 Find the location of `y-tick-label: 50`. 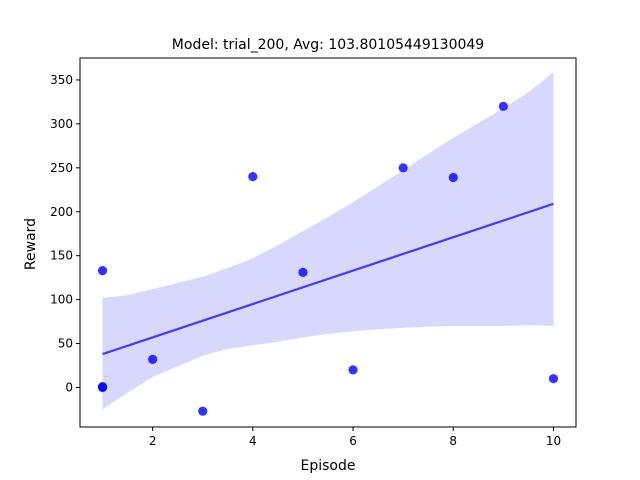

y-tick-label: 50 is located at coordinates (65, 344).